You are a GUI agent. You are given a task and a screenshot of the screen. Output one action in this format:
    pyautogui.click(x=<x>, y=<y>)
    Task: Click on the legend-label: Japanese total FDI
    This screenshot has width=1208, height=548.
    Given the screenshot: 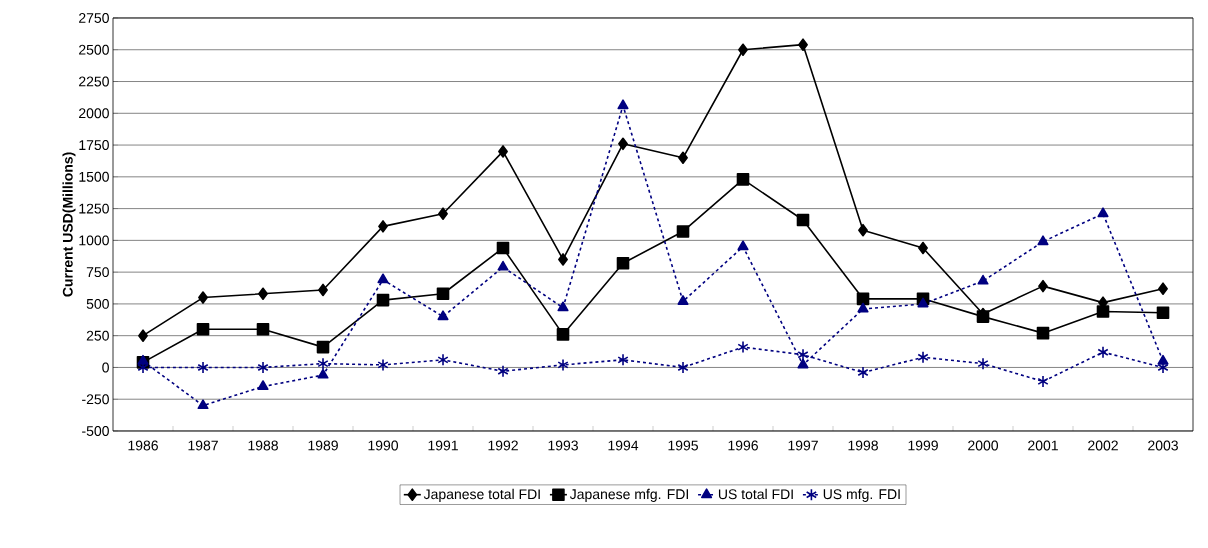 What is the action you would take?
    pyautogui.click(x=481, y=495)
    